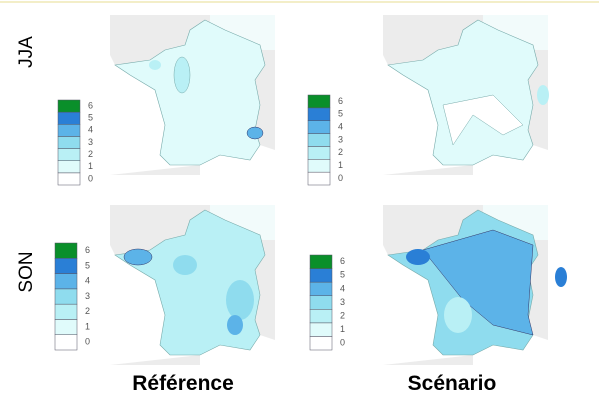  Describe the element at coordinates (452, 383) in the screenshot. I see `column-label: Scénario` at that location.